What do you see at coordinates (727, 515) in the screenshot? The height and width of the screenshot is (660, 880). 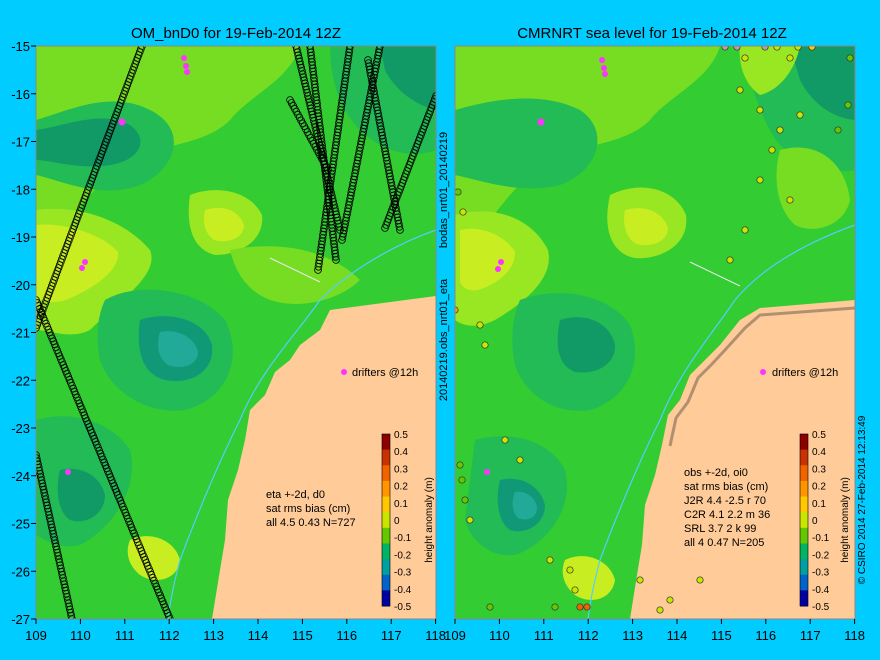 I see `right-stats-line: C2R 4.1 2.2 m 36` at bounding box center [727, 515].